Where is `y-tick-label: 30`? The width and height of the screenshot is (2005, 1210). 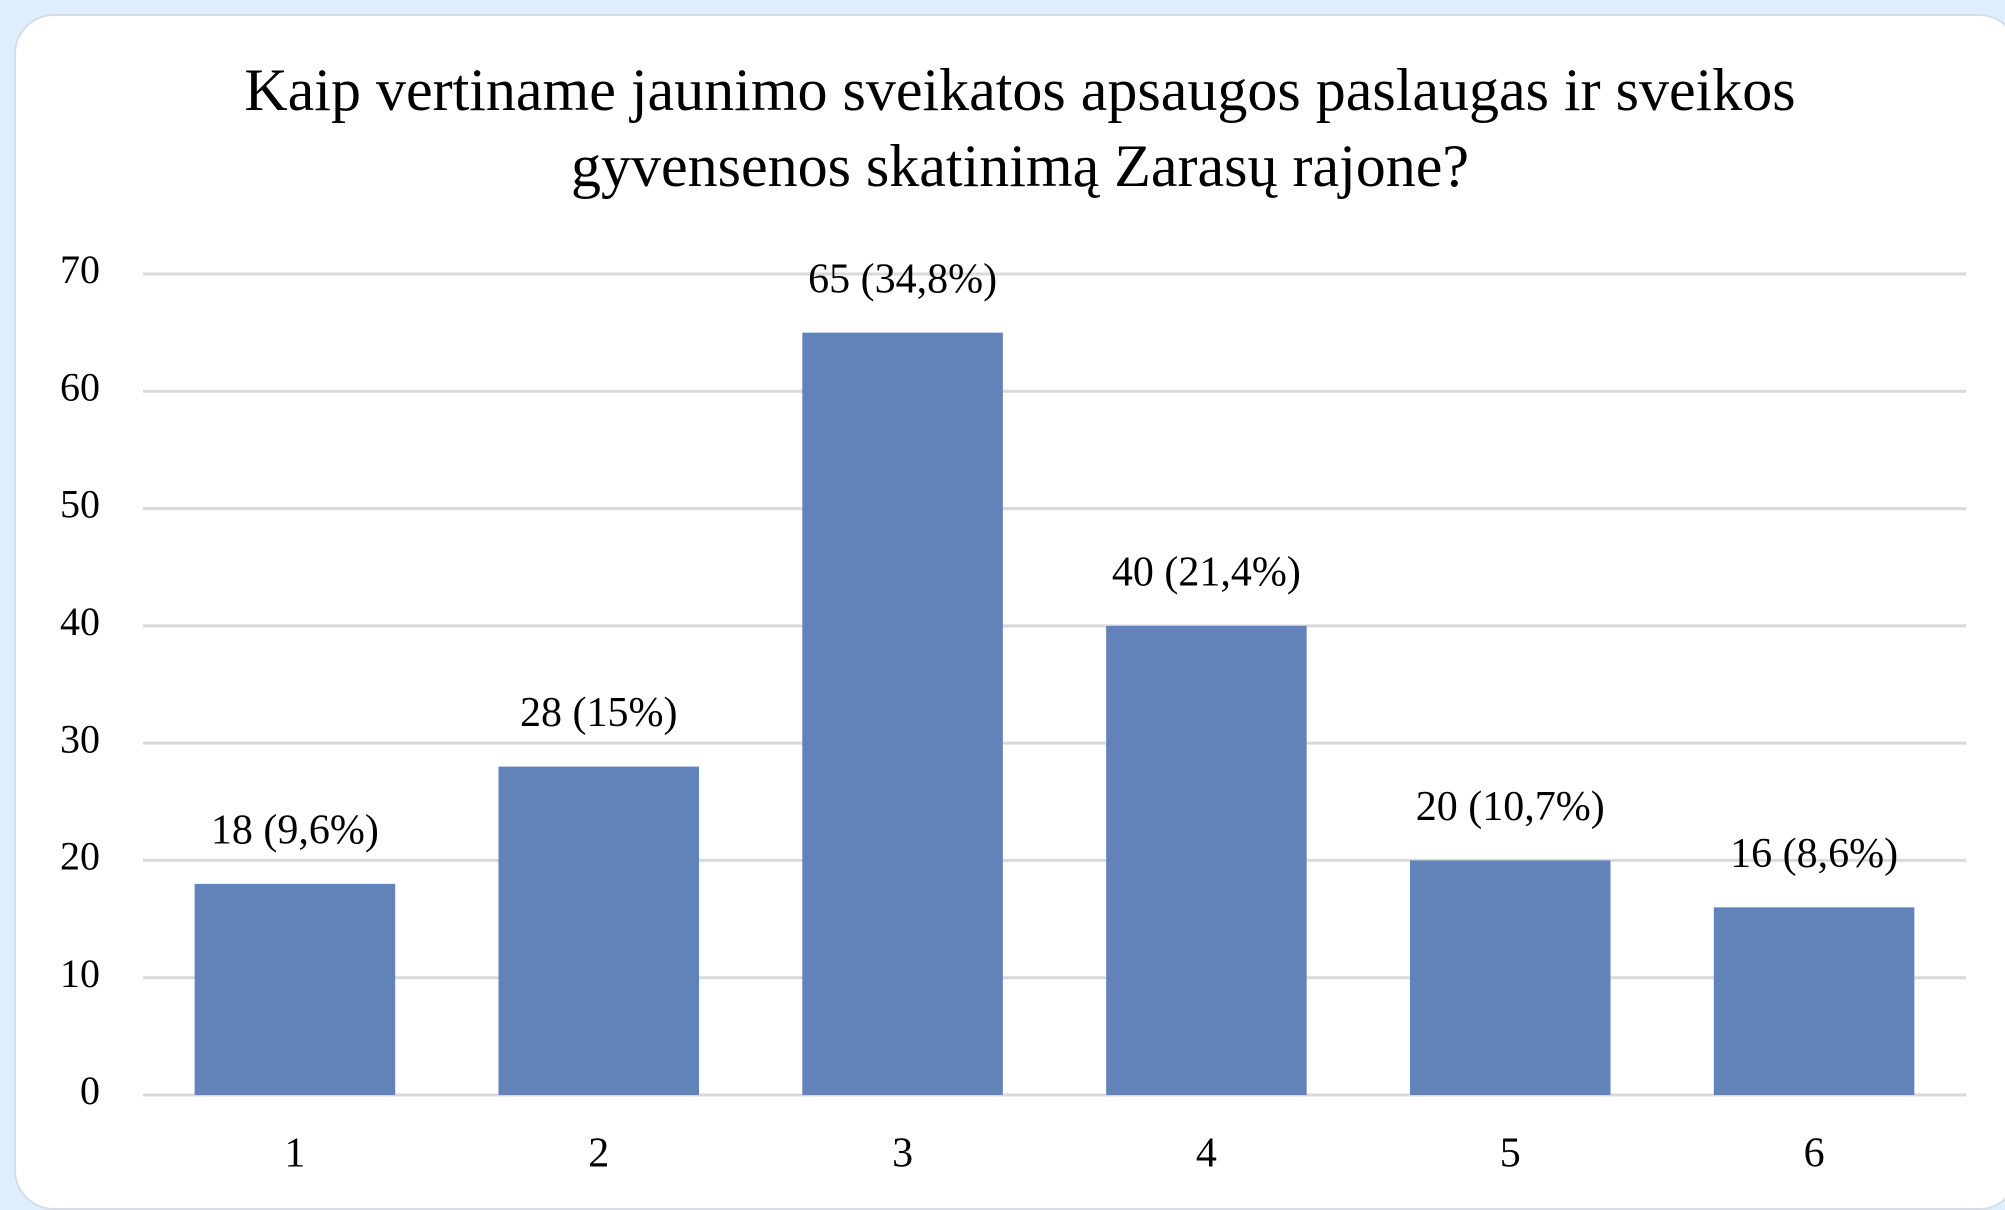
y-tick-label: 30 is located at coordinates (80, 738).